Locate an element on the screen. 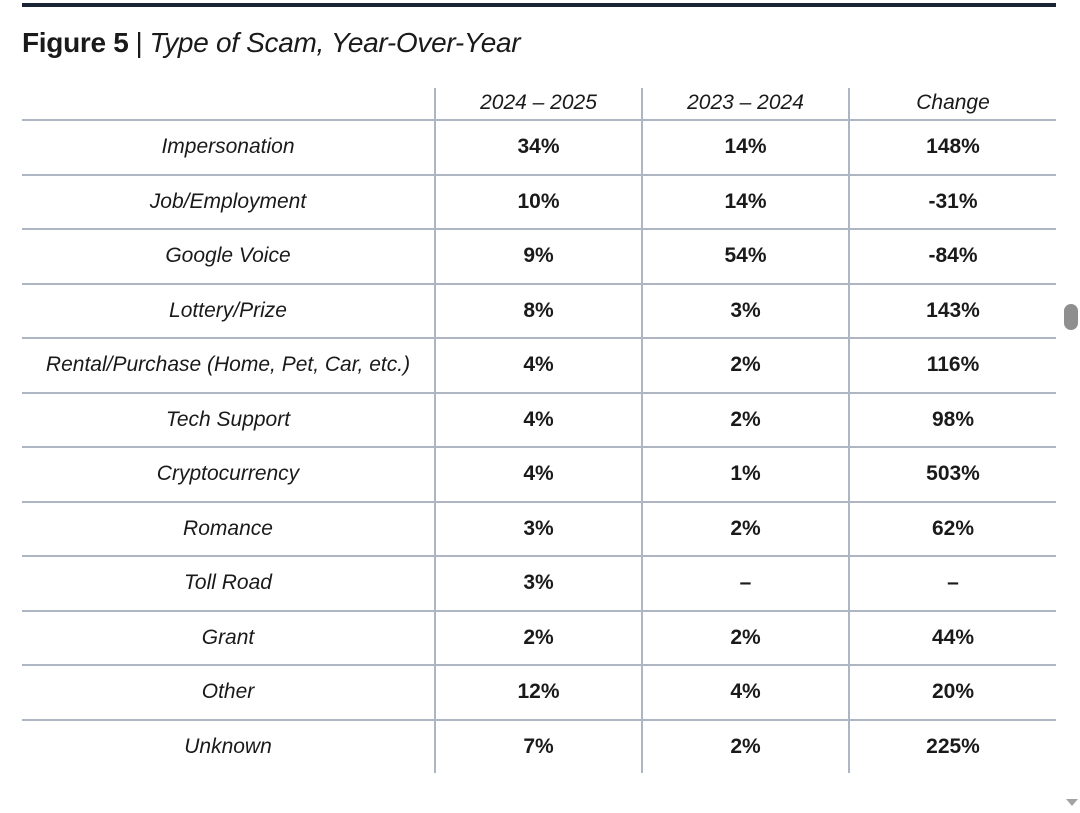  table-row: Lottery/Prize 8% 3% 143% is located at coordinates (539, 311).